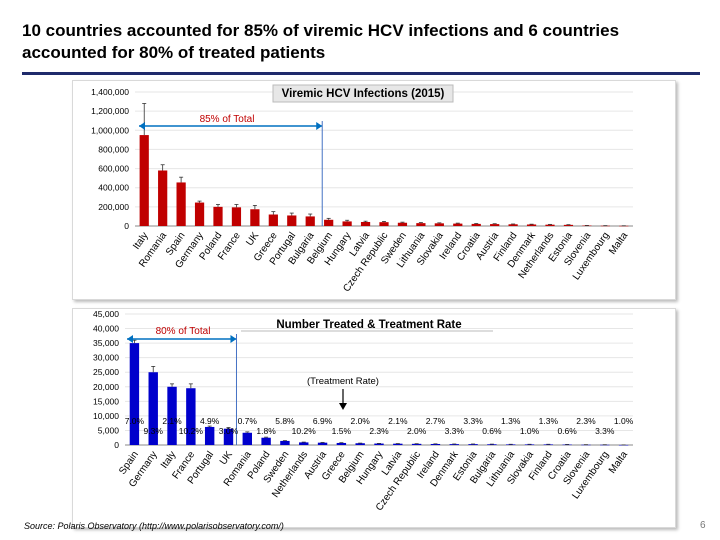 The image size is (720, 540). What do you see at coordinates (227, 119) in the screenshot?
I see `share-label: 85% of Total` at bounding box center [227, 119].